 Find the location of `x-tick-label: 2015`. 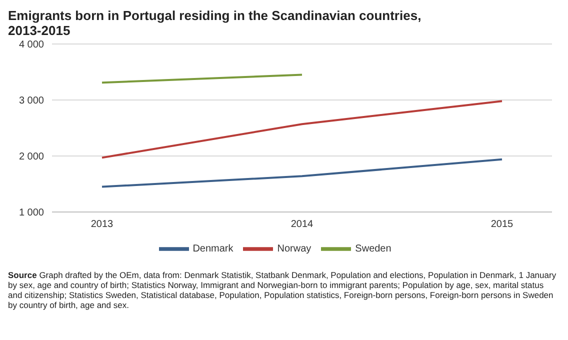

x-tick-label: 2015 is located at coordinates (502, 224).